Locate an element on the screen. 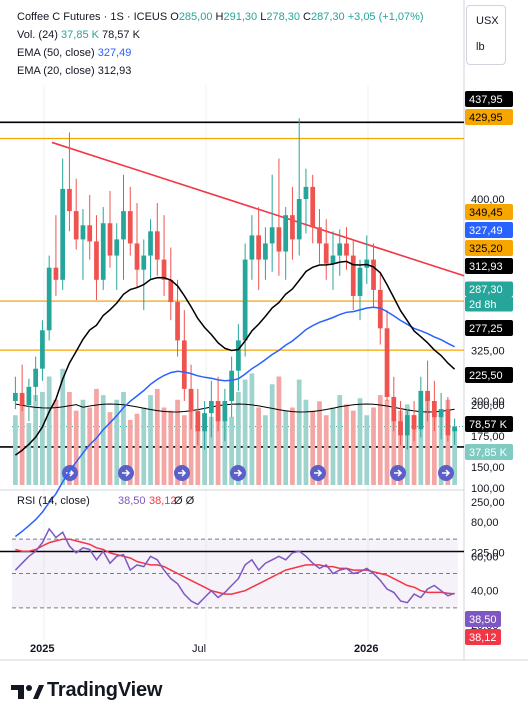  rsi-ma-label: 38,12 is located at coordinates (483, 638).